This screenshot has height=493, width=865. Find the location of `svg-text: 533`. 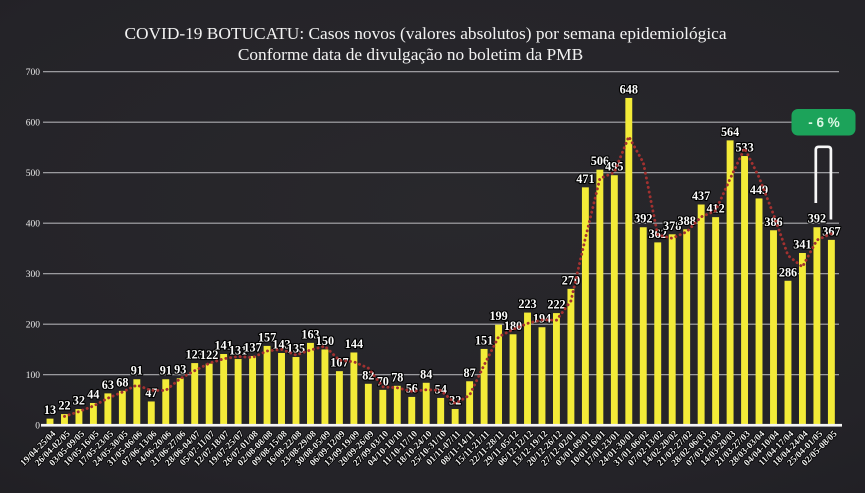

svg-text: 533 is located at coordinates (744, 148).